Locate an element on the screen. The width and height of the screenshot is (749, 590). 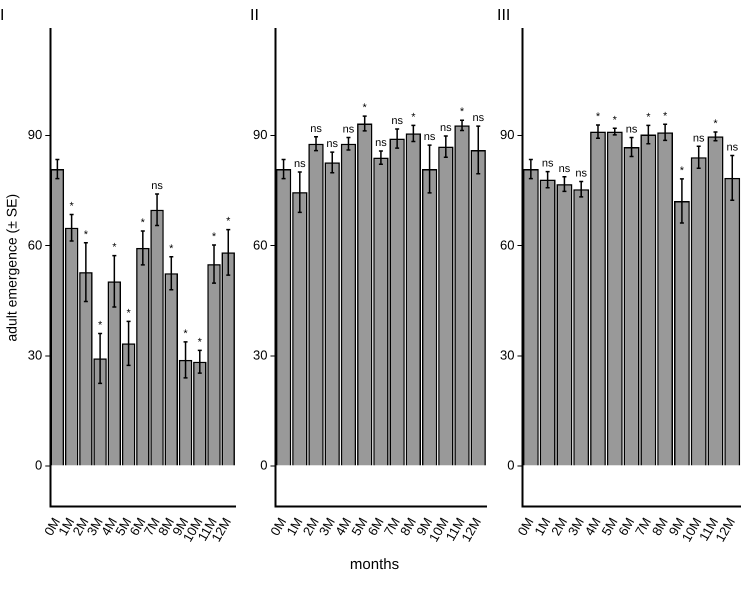
x-axis-title: months is located at coordinates (374, 564).